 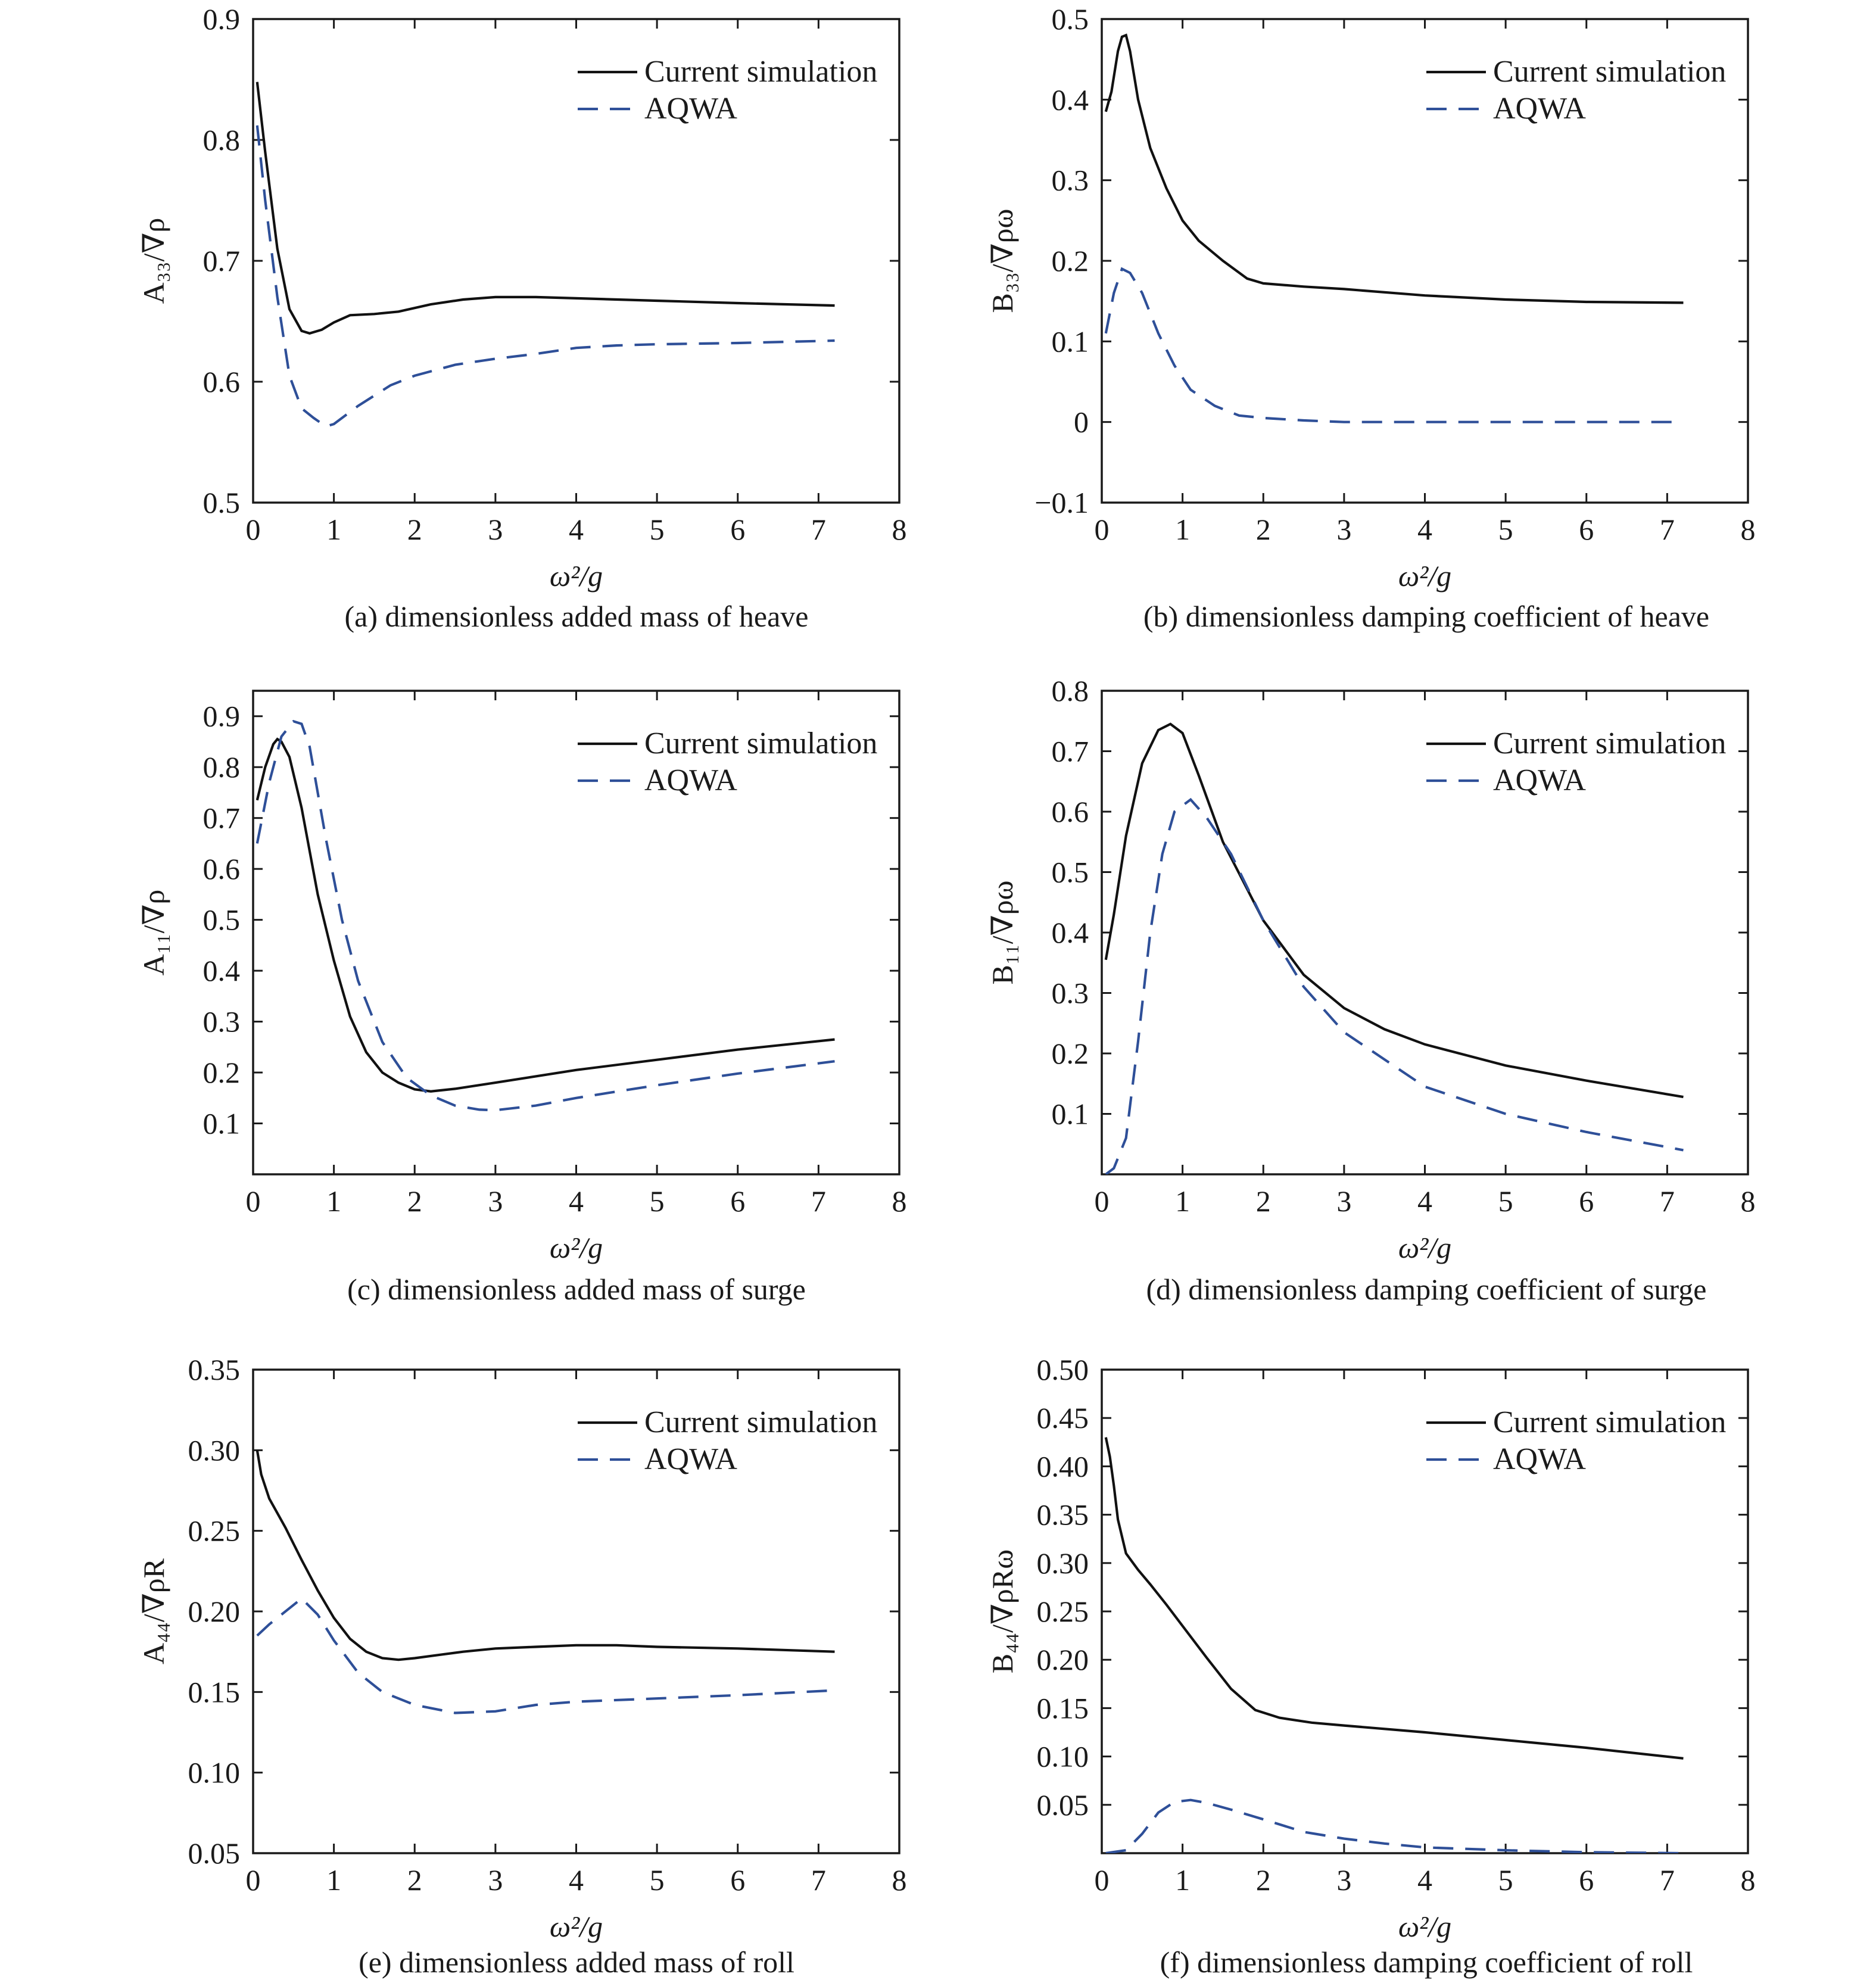 What do you see at coordinates (222, 818) in the screenshot?
I see `y-tick-label: 0.7` at bounding box center [222, 818].